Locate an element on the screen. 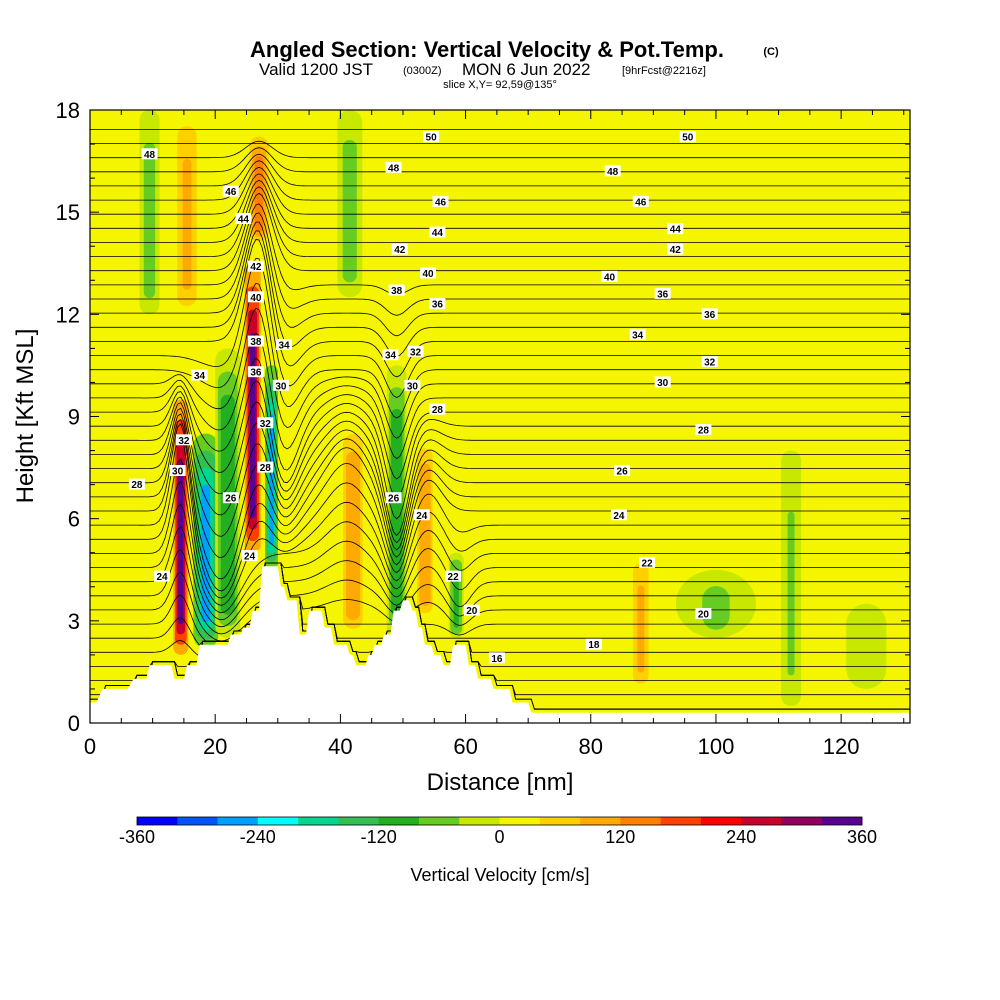  contour-label-text: 38 is located at coordinates (256, 342).